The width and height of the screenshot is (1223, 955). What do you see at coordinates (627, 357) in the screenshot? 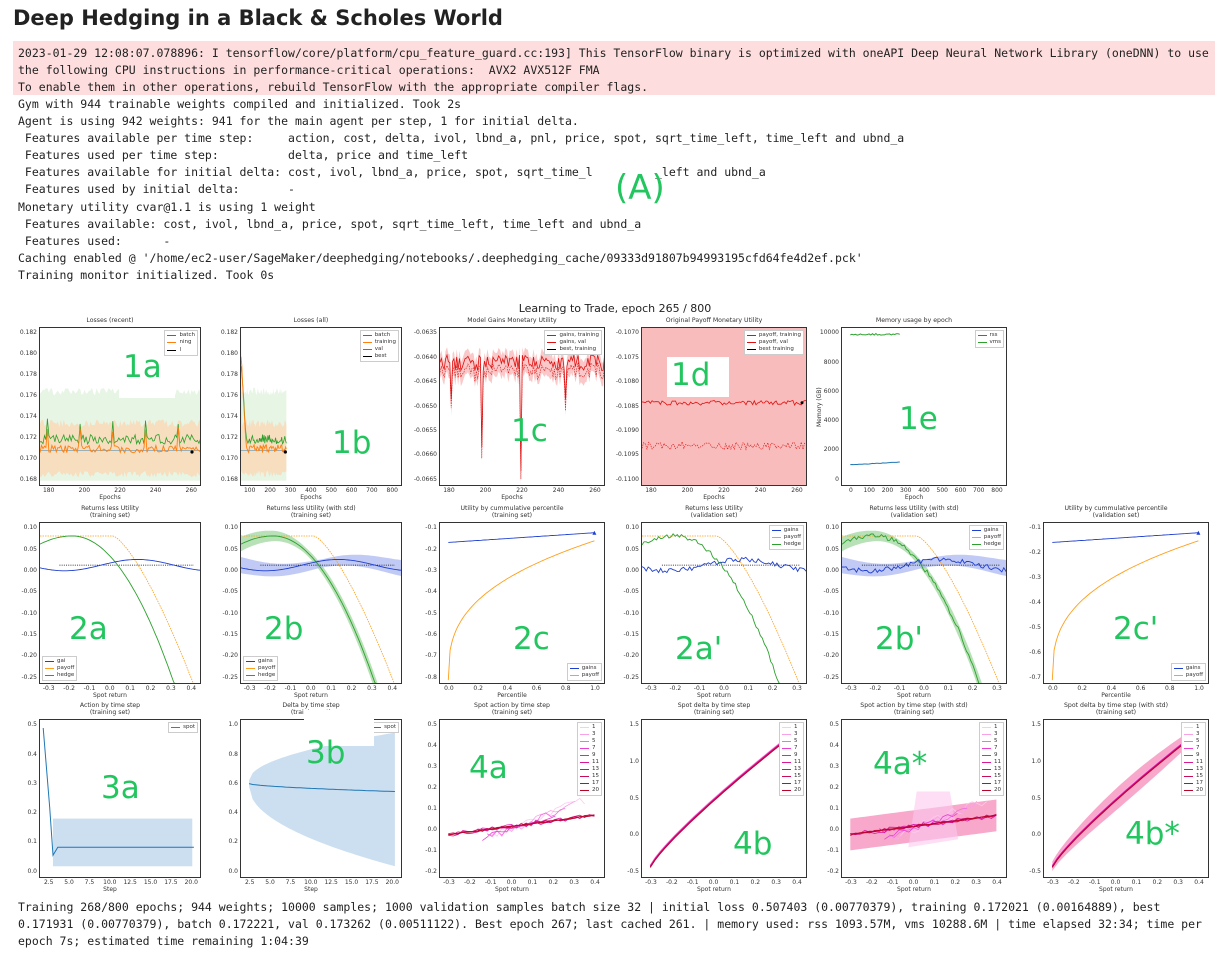
I see `y-tick-label: -0.1075` at bounding box center [627, 357].